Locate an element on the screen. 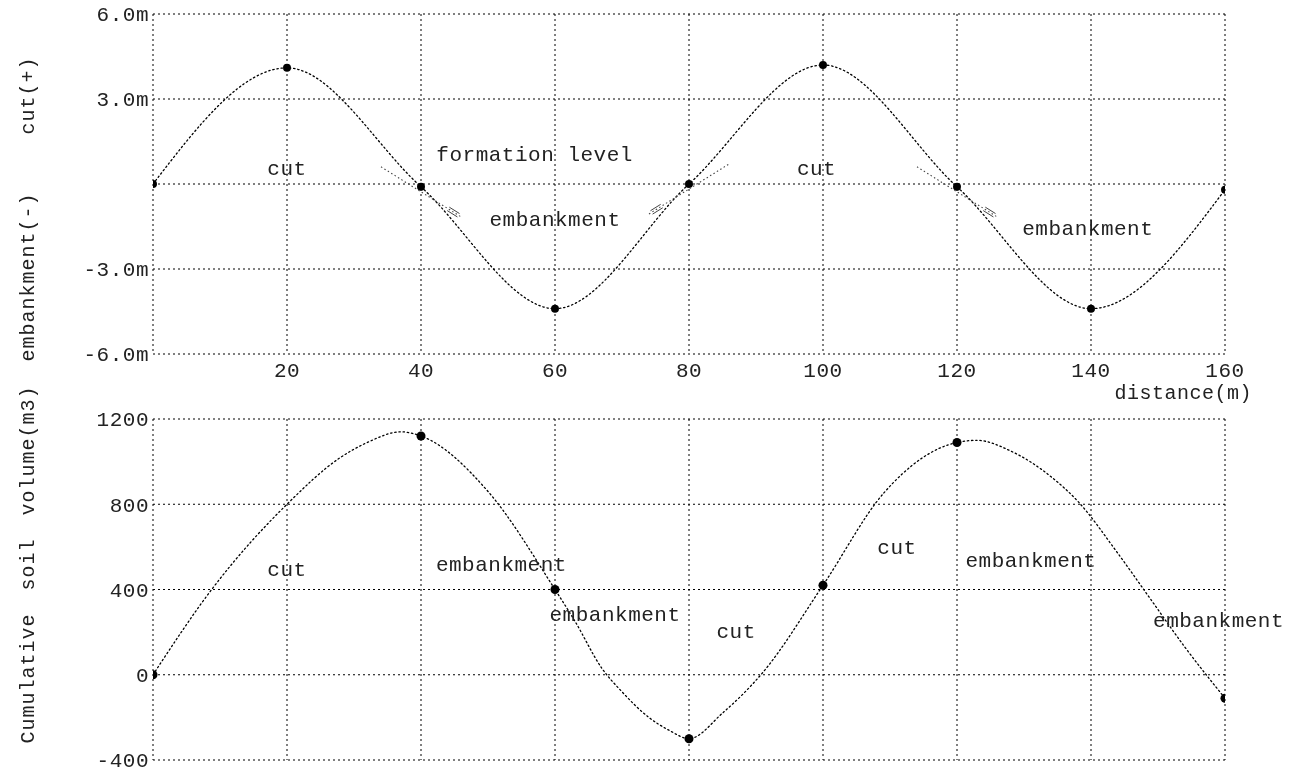 Image resolution: width=1290 pixels, height=774 pixels. x-tick-label: 160 is located at coordinates (1225, 371).